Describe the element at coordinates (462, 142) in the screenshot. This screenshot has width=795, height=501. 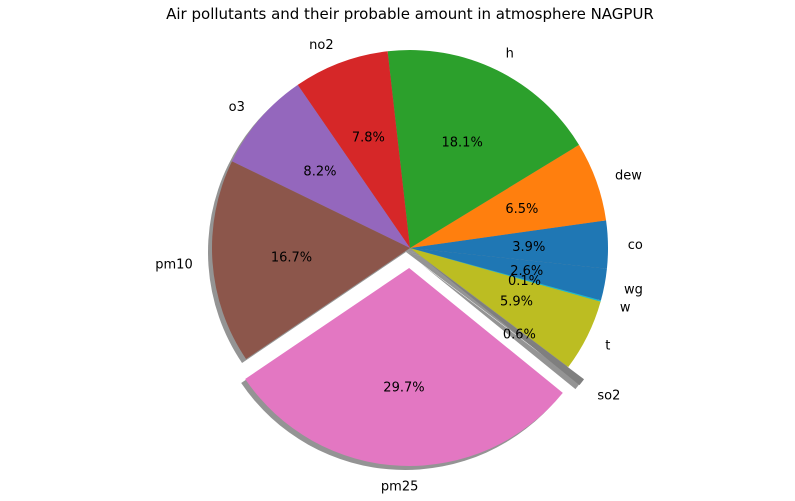
I see `slice-pct-h: 18.1%` at that location.